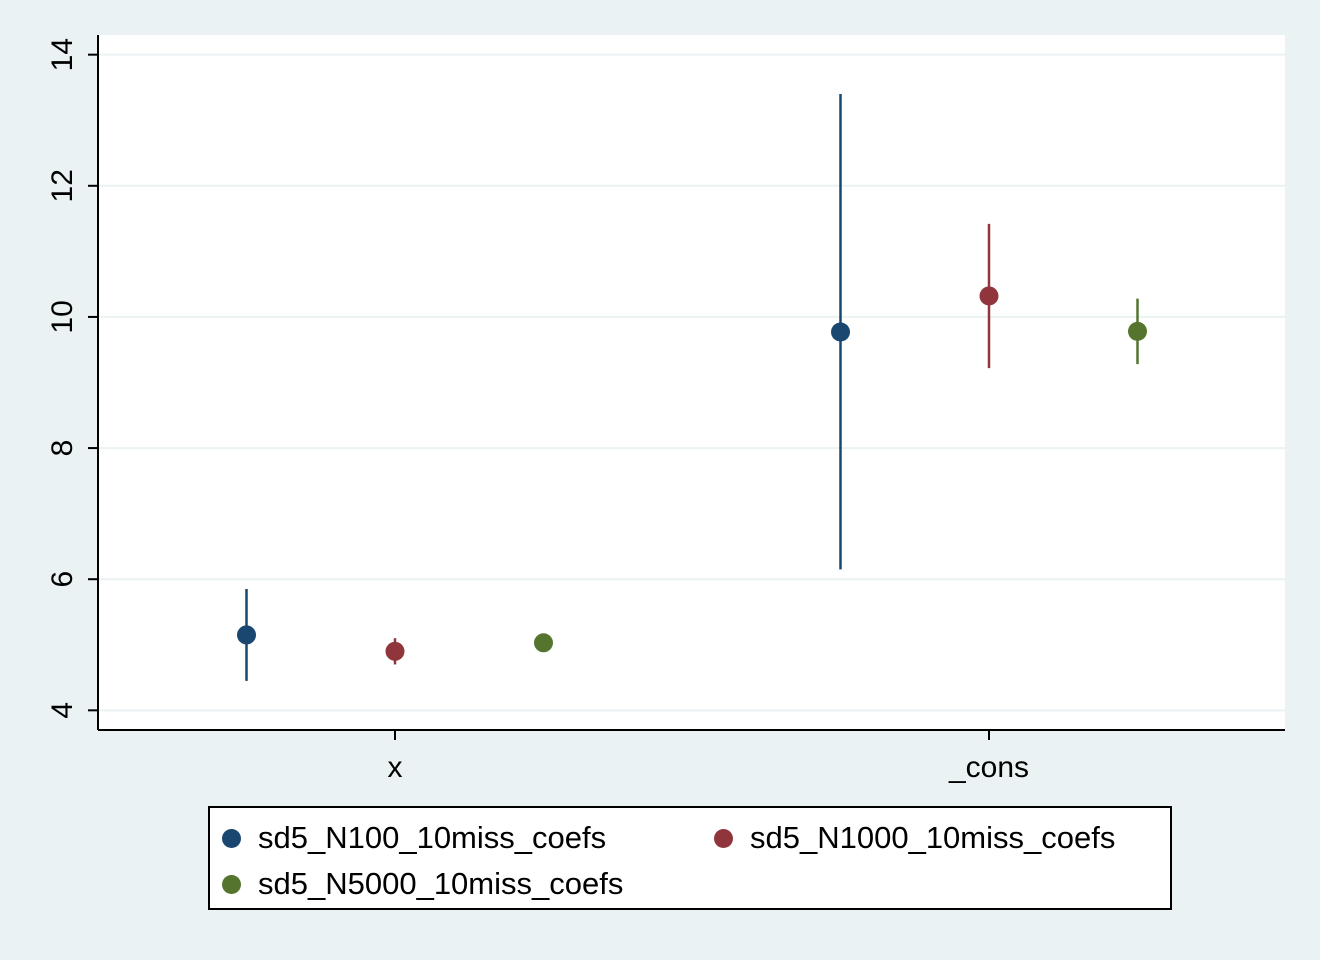  I want to click on y-tick-label: 10, so click(62, 316).